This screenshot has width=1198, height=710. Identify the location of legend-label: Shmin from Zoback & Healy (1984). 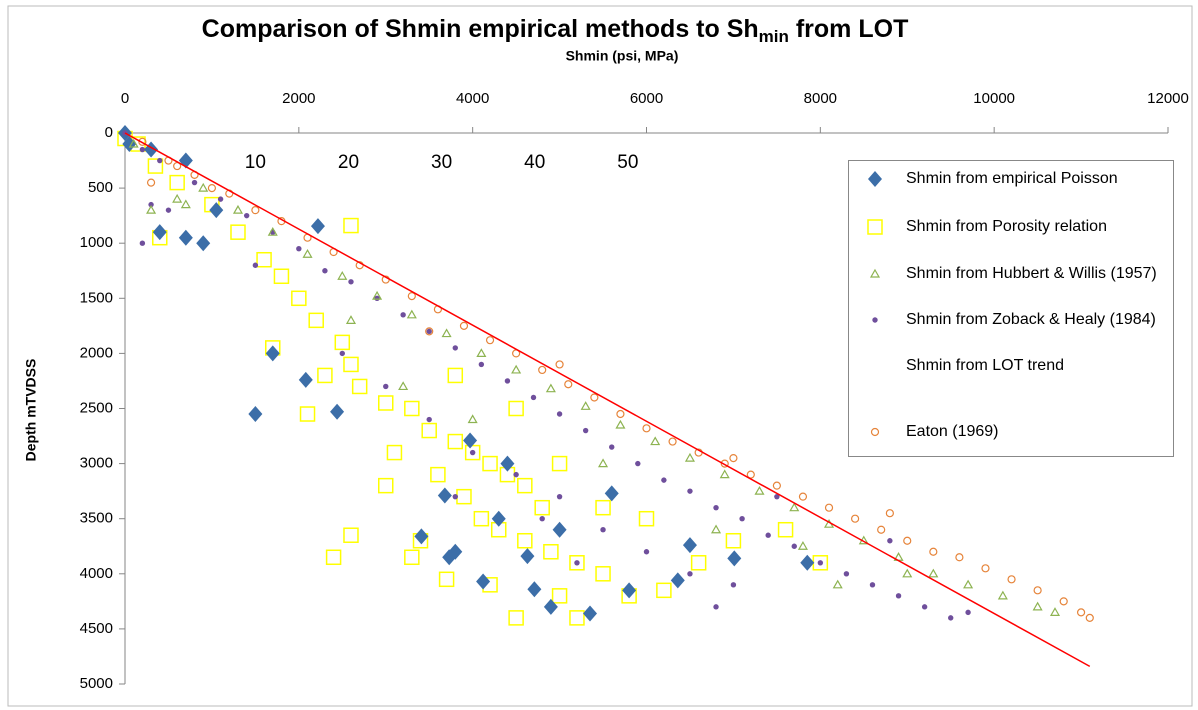
(1031, 319).